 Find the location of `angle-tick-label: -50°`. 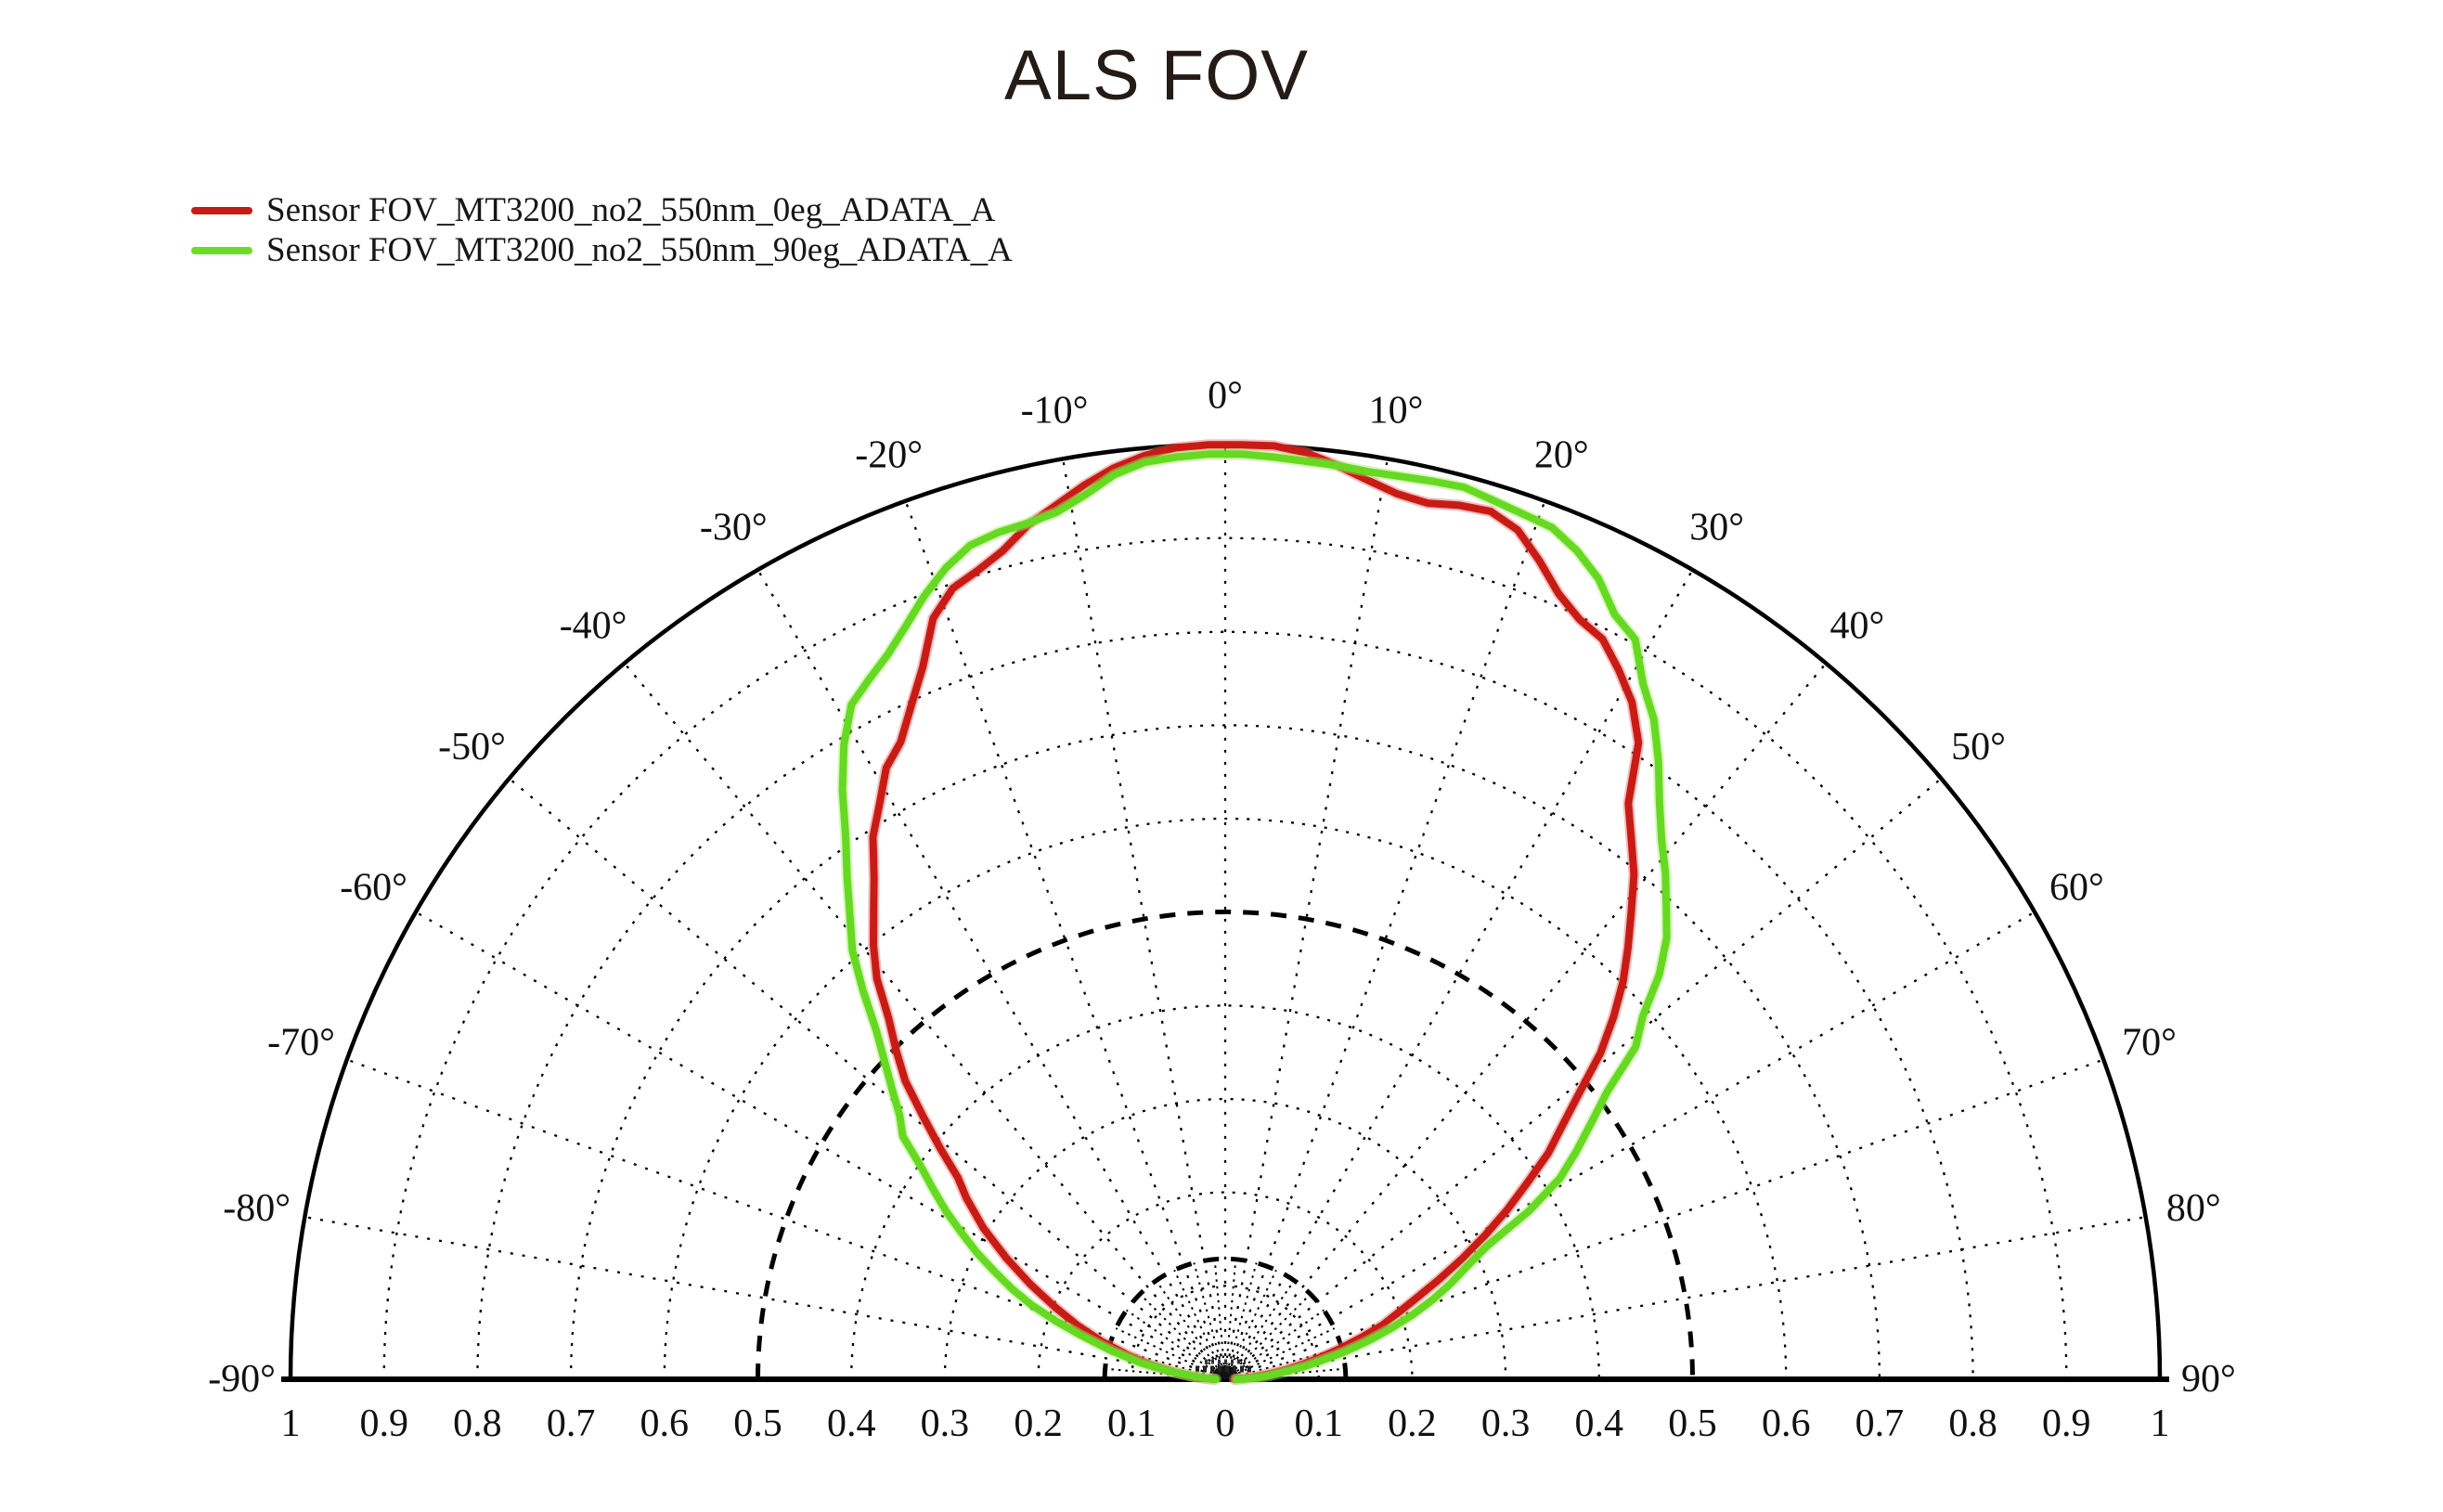

angle-tick-label: -50° is located at coordinates (472, 747).